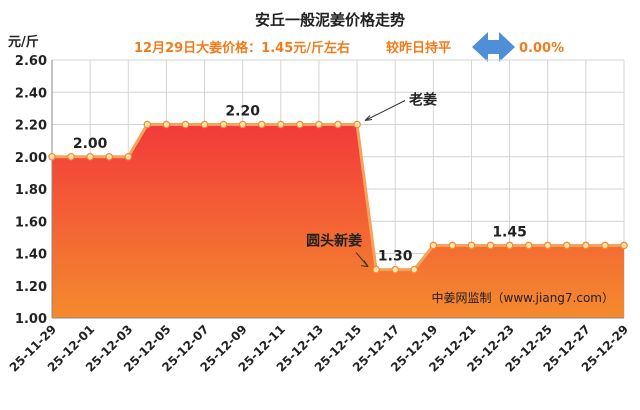 This screenshot has height=410, width=640. What do you see at coordinates (330, 20) in the screenshot?
I see `chart-title: 安丘一般泥姜价格走势` at bounding box center [330, 20].